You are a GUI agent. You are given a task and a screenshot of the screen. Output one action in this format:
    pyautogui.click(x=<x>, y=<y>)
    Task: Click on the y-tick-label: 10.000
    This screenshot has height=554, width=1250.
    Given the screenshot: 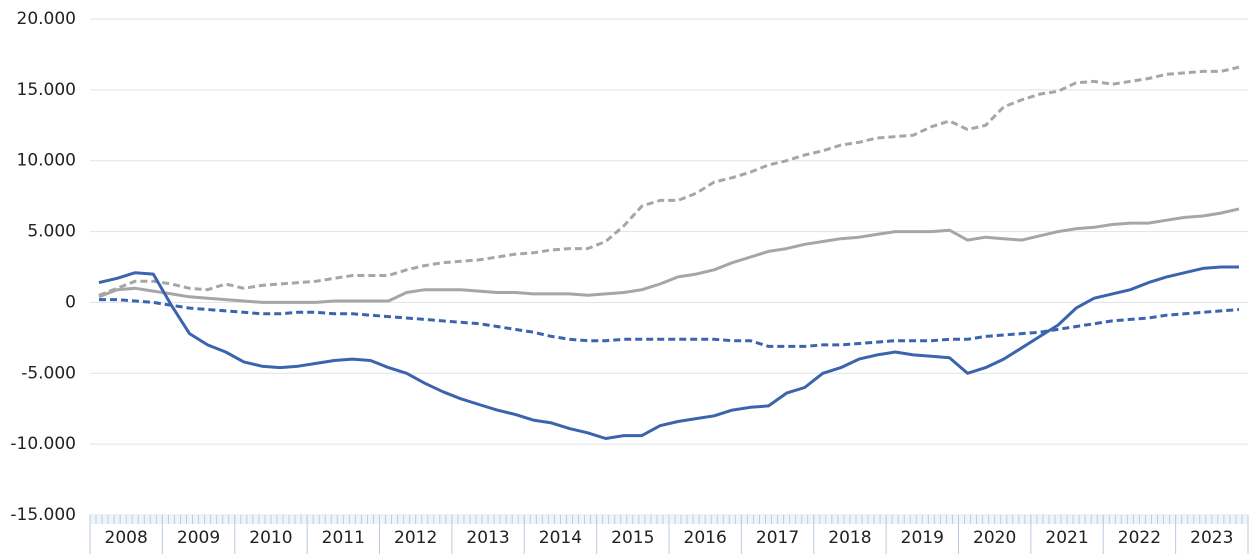 What is the action you would take?
    pyautogui.click(x=46, y=161)
    